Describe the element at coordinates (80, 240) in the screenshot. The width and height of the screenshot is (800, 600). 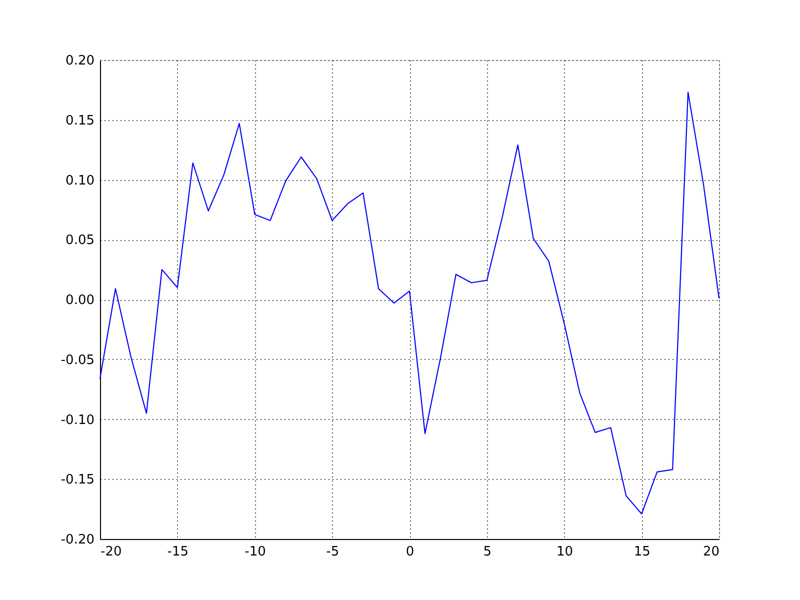
I see `y-tick-label: 0.05` at that location.